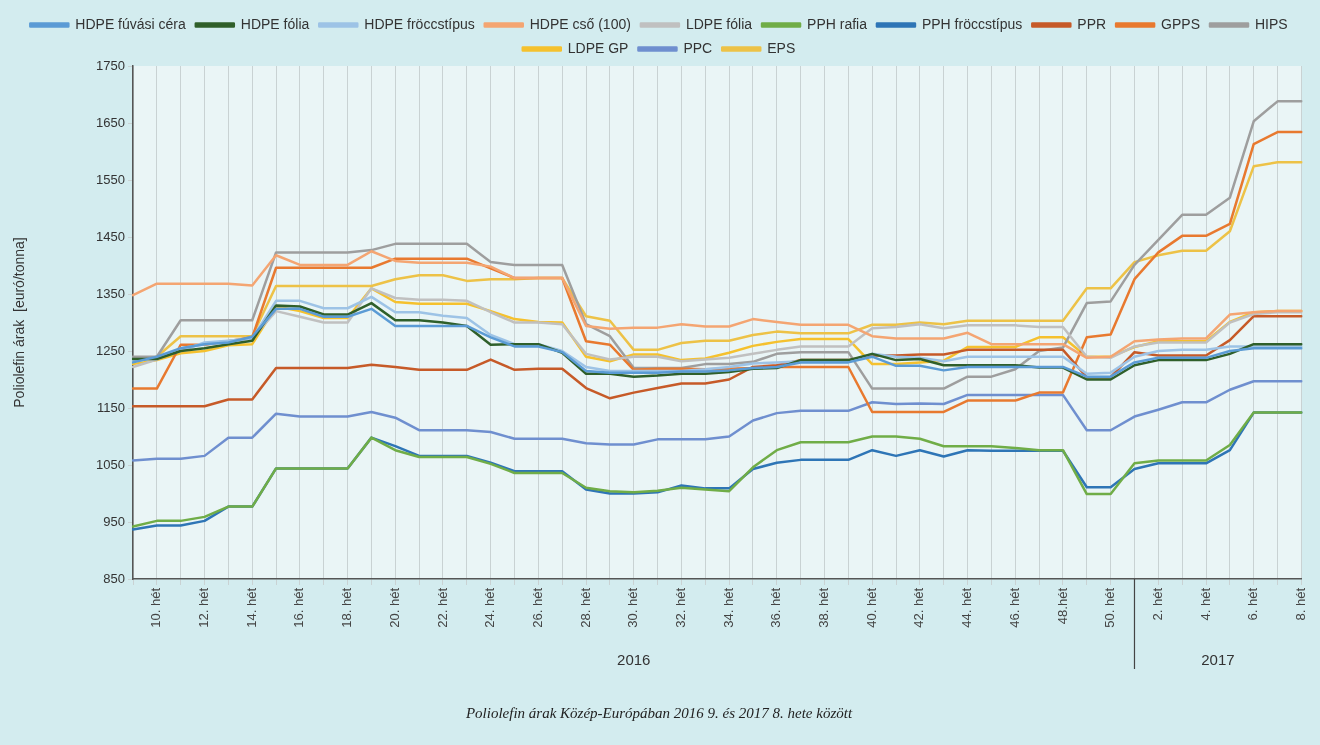 The width and height of the screenshot is (1320, 745). What do you see at coordinates (871, 607) in the screenshot?
I see `x-tick-label: 40. hét` at bounding box center [871, 607].